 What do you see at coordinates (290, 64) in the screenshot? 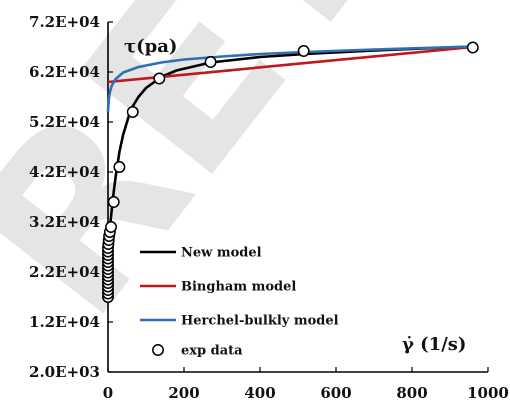
I see `bingham-model-line` at bounding box center [290, 64].